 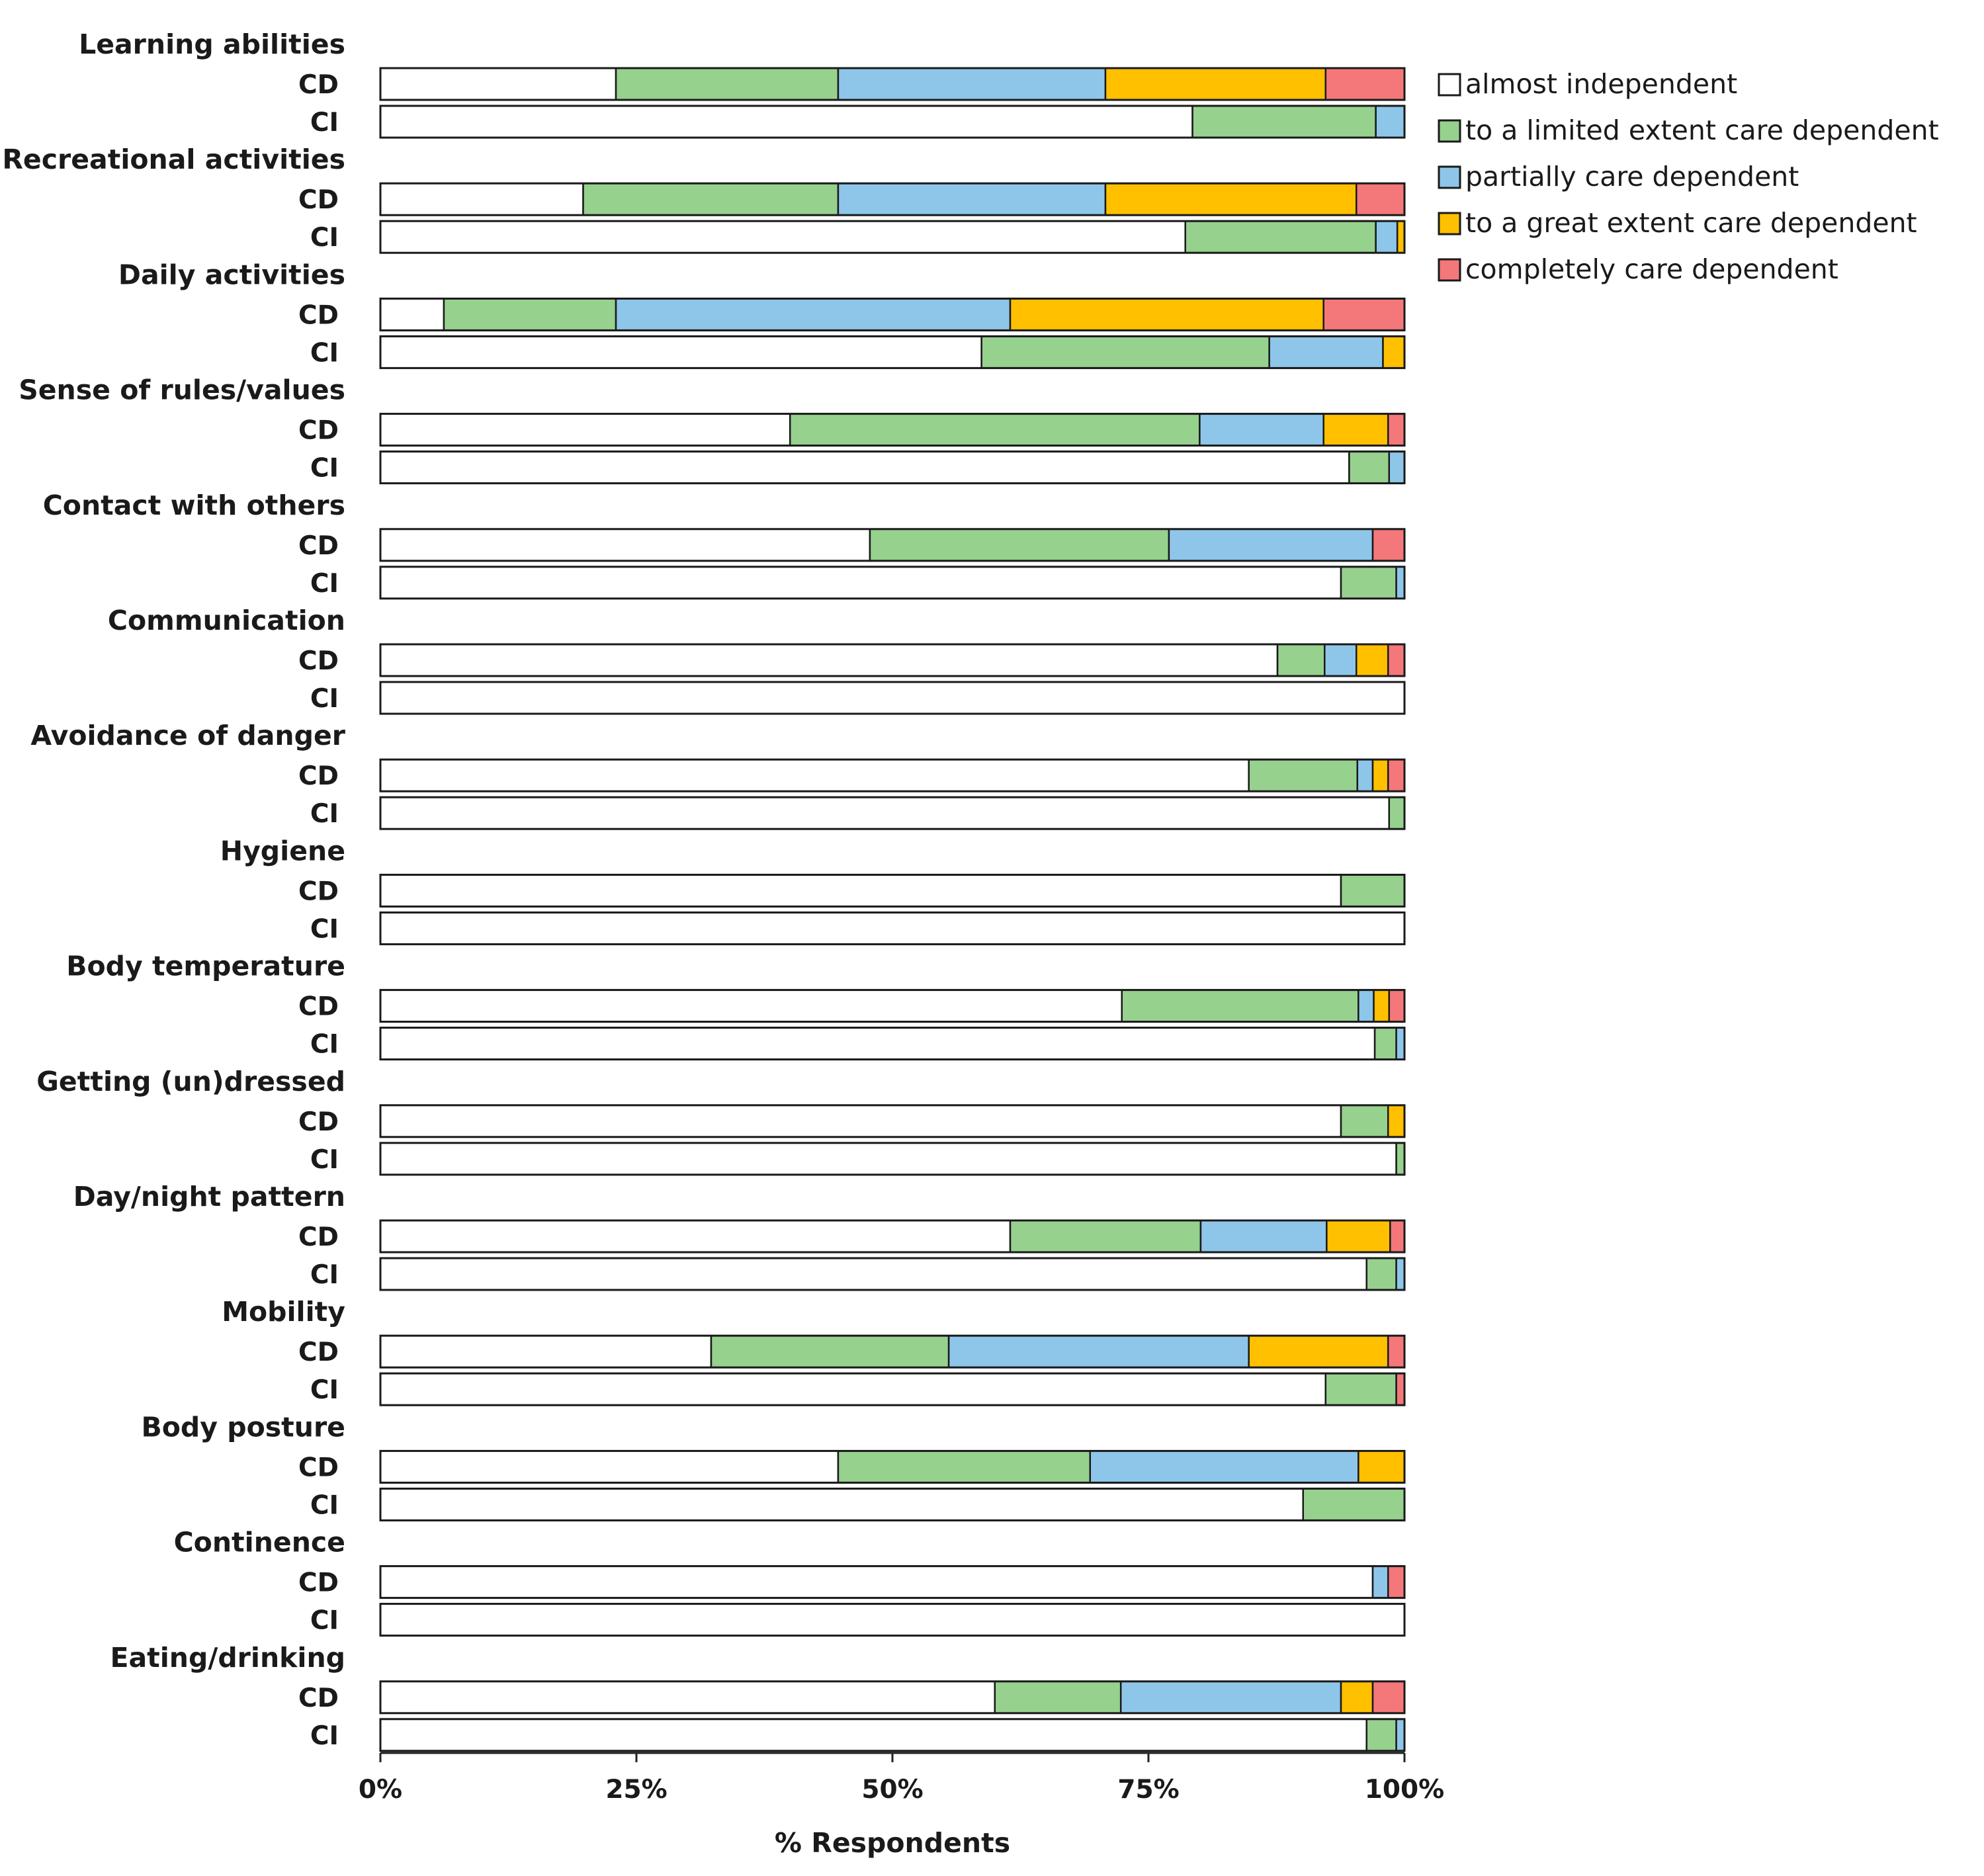 What do you see at coordinates (877, 1043) in the screenshot?
I see `bar-segment-body-temperature-ci-s0` at bounding box center [877, 1043].